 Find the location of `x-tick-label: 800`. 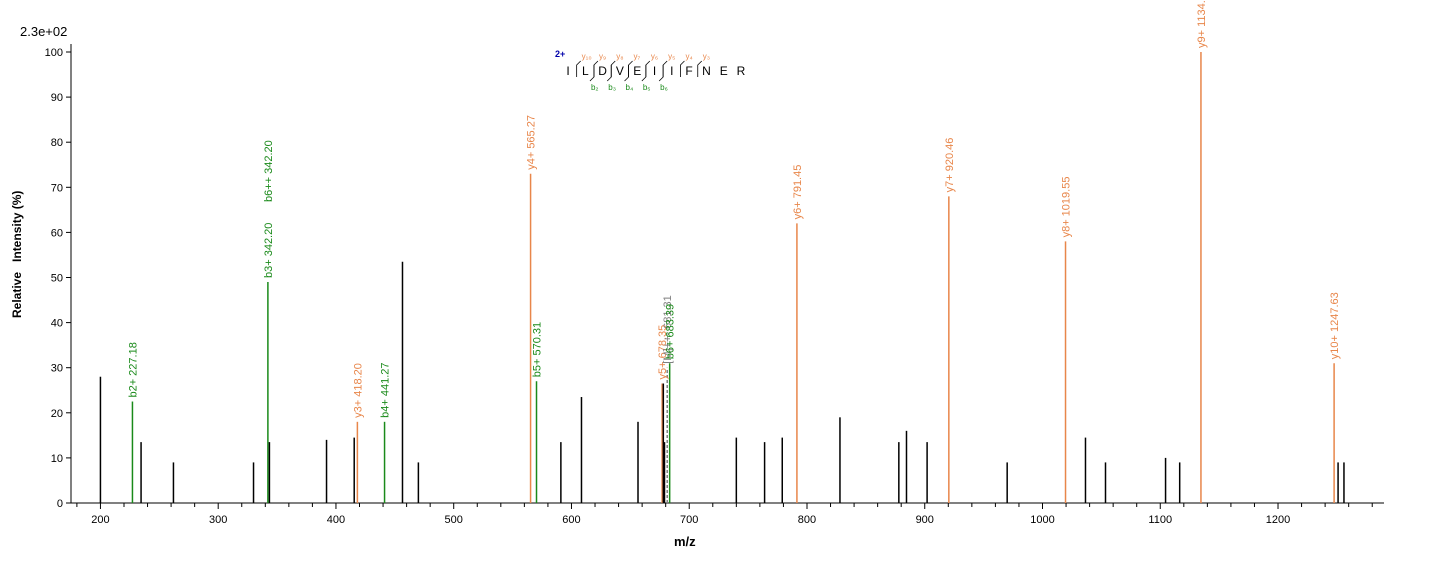

x-tick-label: 800 is located at coordinates (807, 520).